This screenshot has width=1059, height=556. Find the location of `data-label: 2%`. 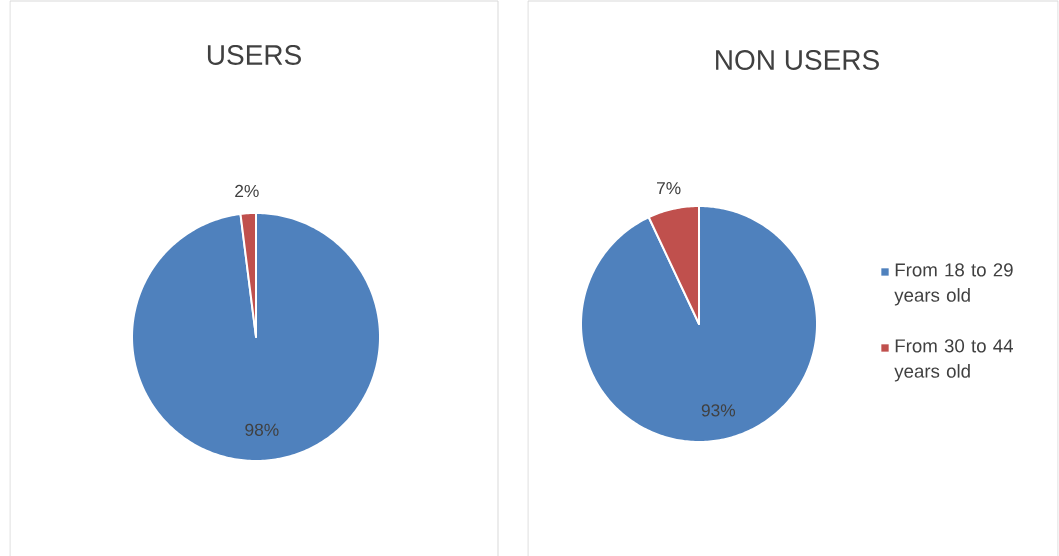

data-label: 2% is located at coordinates (247, 191).